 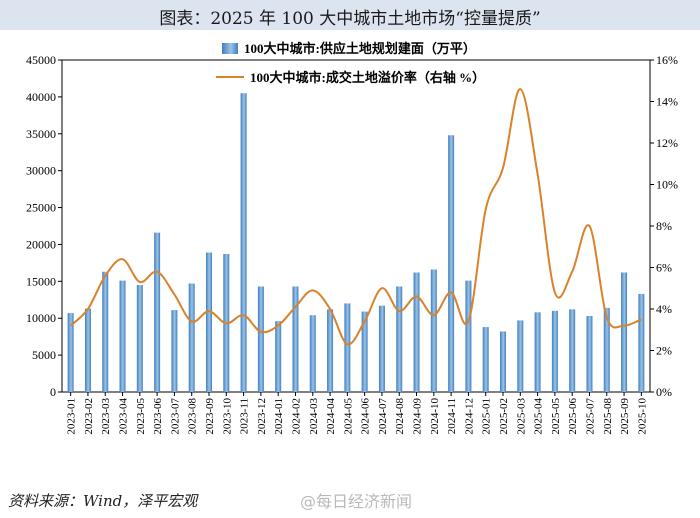 I want to click on legend-bar-label: 100大中城市:供应土地规划建面（万平）, so click(x=360, y=48).